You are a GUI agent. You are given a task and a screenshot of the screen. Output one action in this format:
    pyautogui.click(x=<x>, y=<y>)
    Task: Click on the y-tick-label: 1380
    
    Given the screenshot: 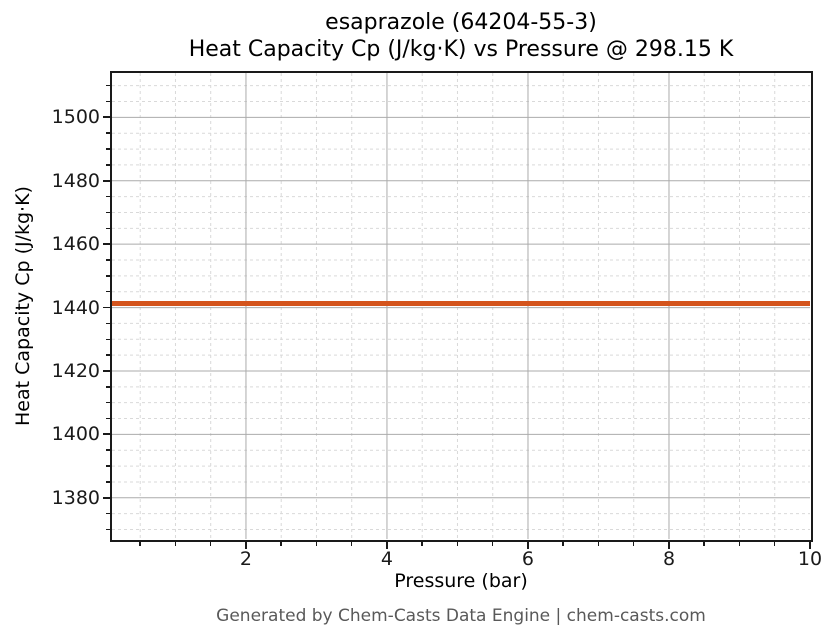 What is the action you would take?
    pyautogui.click(x=75, y=497)
    